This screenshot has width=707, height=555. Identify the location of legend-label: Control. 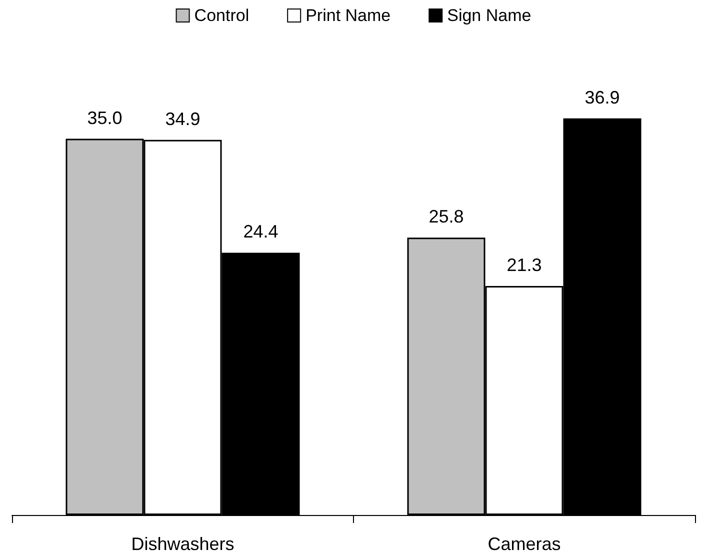
(222, 15).